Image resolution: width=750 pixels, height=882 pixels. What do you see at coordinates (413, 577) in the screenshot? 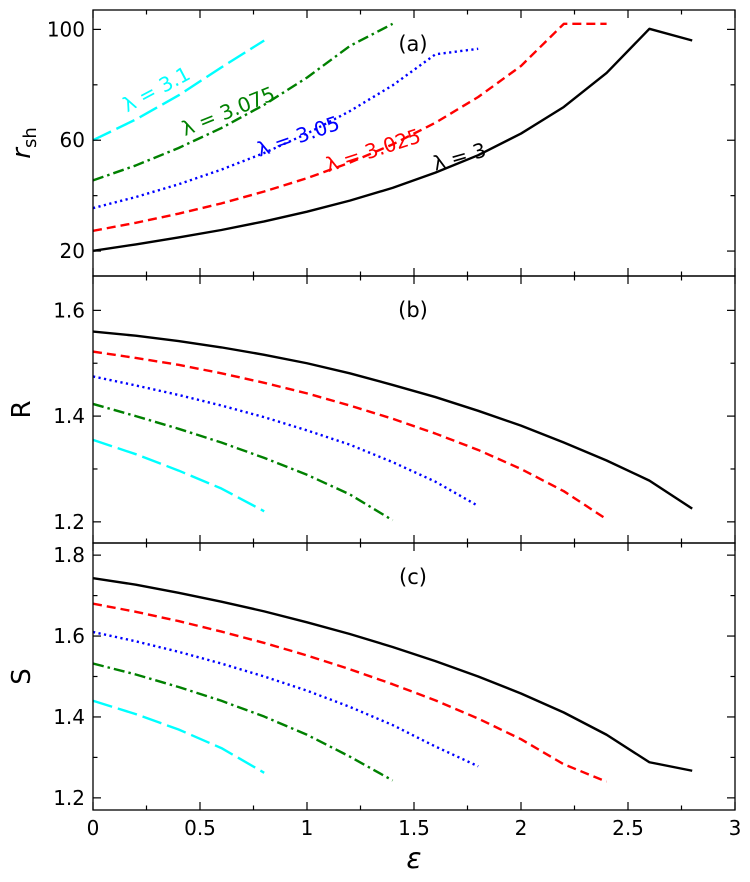
I see `panel-label: (c)` at bounding box center [413, 577].